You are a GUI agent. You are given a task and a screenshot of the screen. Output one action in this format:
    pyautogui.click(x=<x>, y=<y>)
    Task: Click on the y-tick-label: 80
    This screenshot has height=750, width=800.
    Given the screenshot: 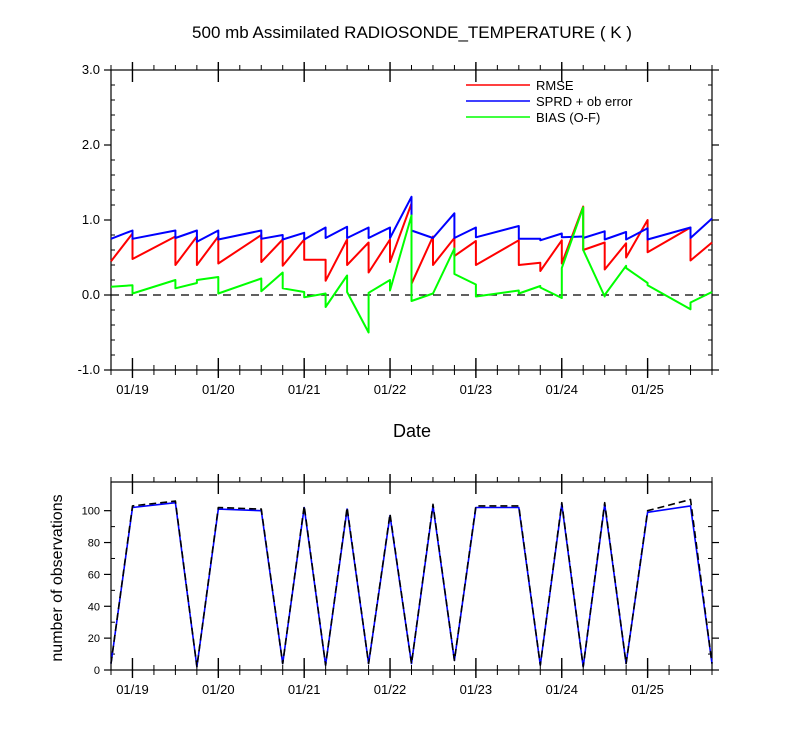 What is the action you would take?
    pyautogui.click(x=94, y=544)
    